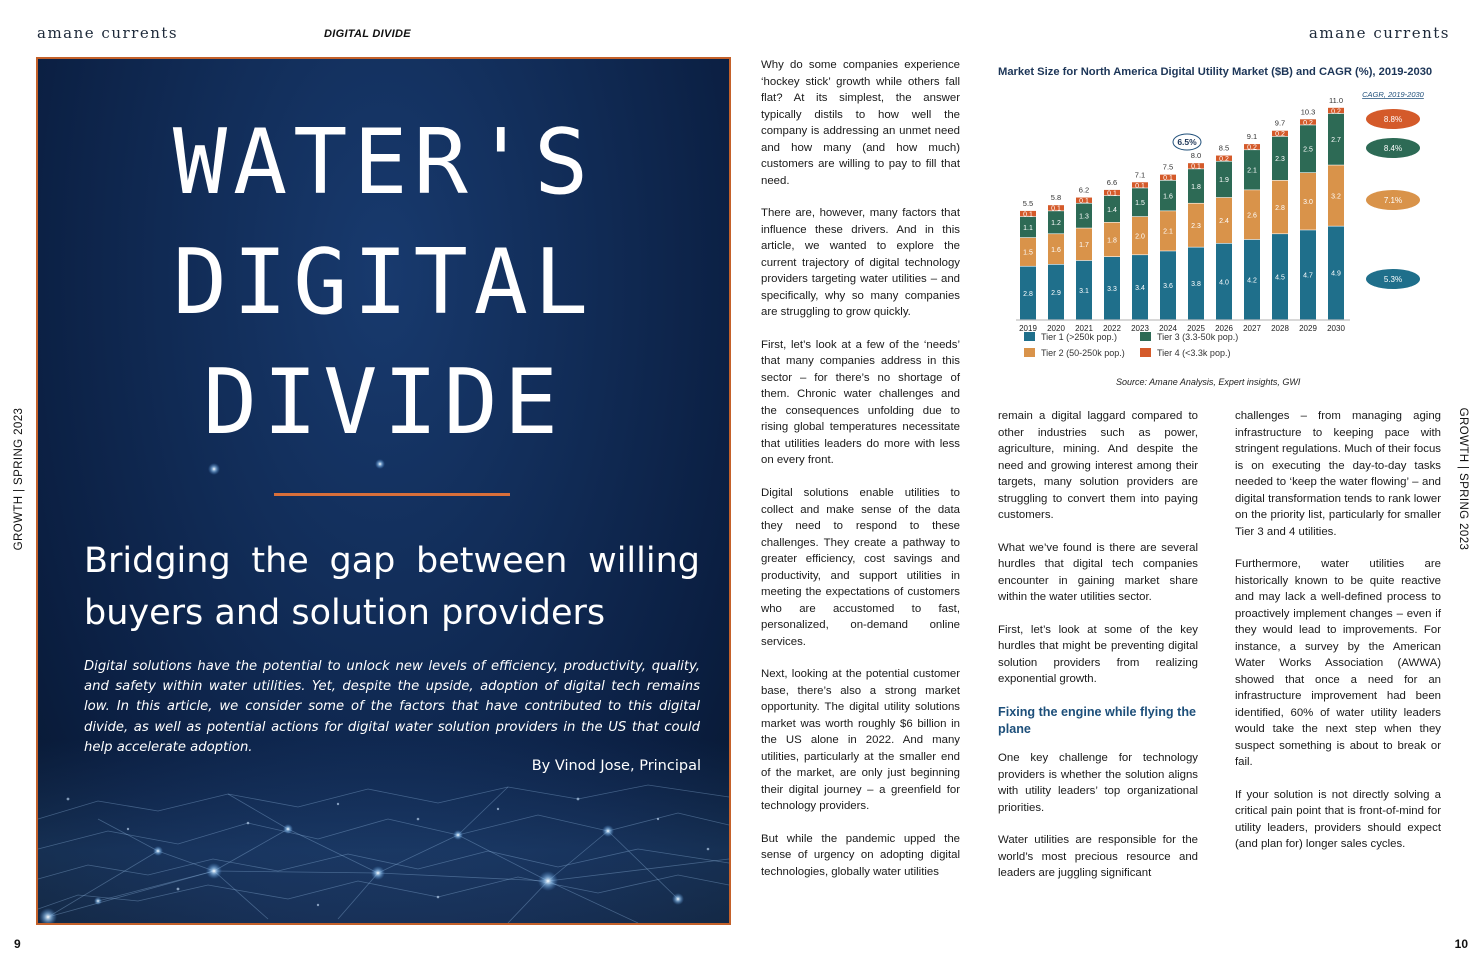 The height and width of the screenshot is (960, 1480). Describe the element at coordinates (1083, 353) in the screenshot. I see `legend-label: Tier 2 (50-250k pop.)` at that location.